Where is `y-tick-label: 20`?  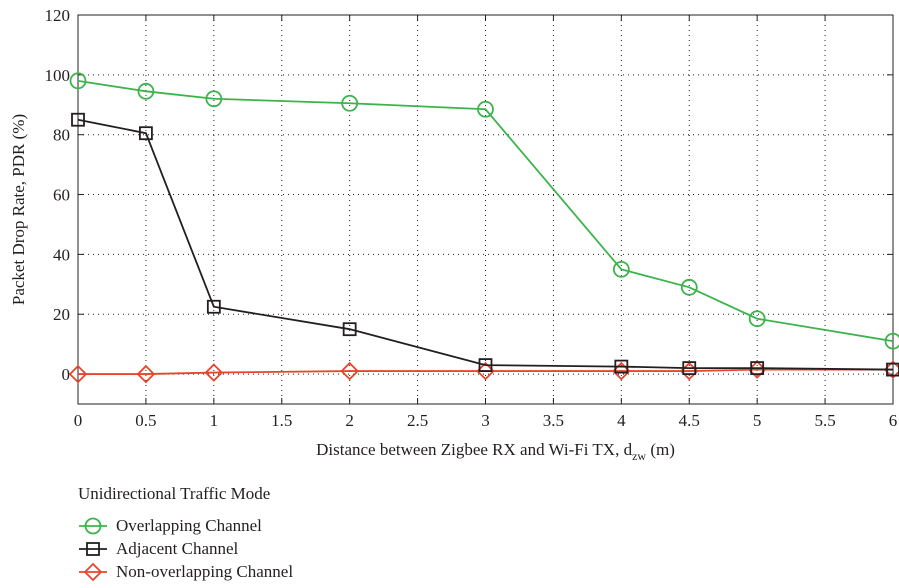 y-tick-label: 20 is located at coordinates (61, 314).